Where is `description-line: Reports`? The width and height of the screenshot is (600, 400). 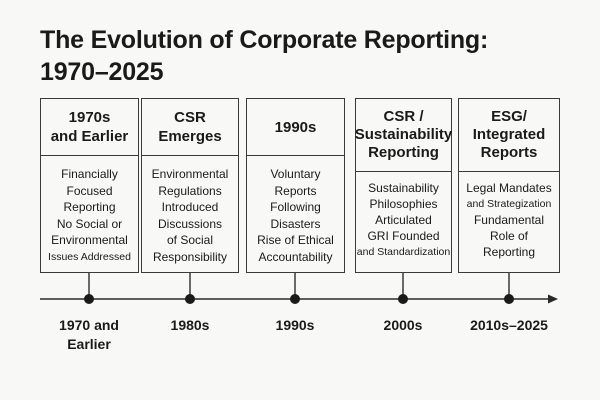 description-line: Reports is located at coordinates (295, 190).